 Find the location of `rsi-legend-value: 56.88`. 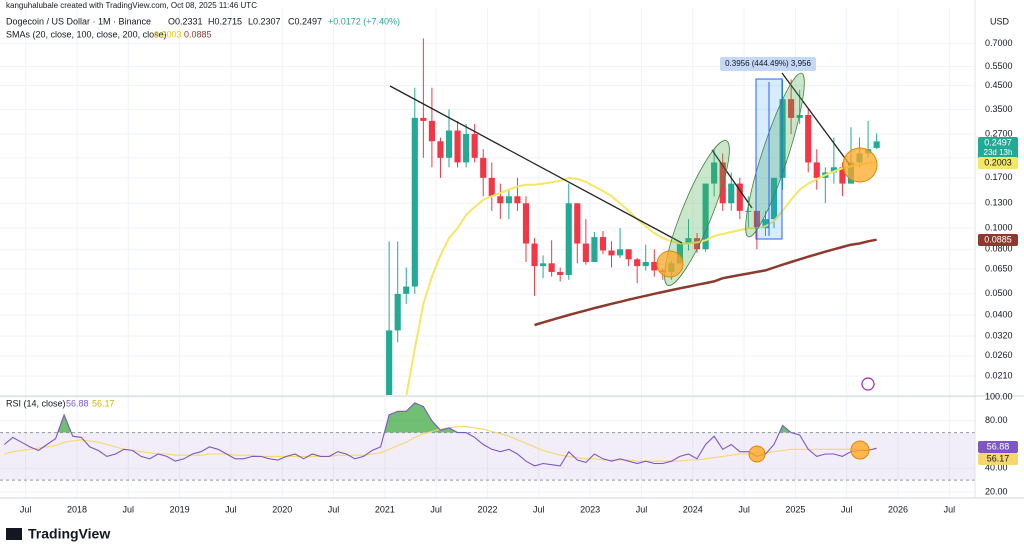

rsi-legend-value: 56.88 is located at coordinates (77, 403).